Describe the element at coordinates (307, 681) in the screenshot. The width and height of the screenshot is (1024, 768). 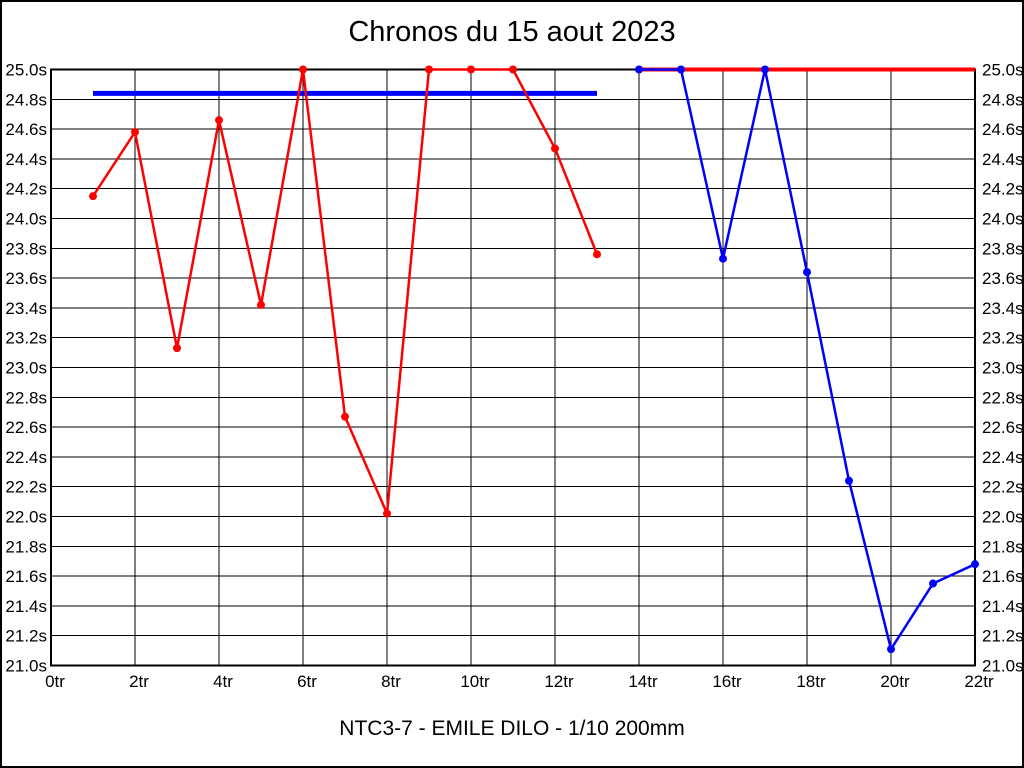
I see `x-tick-label: 6tr` at that location.